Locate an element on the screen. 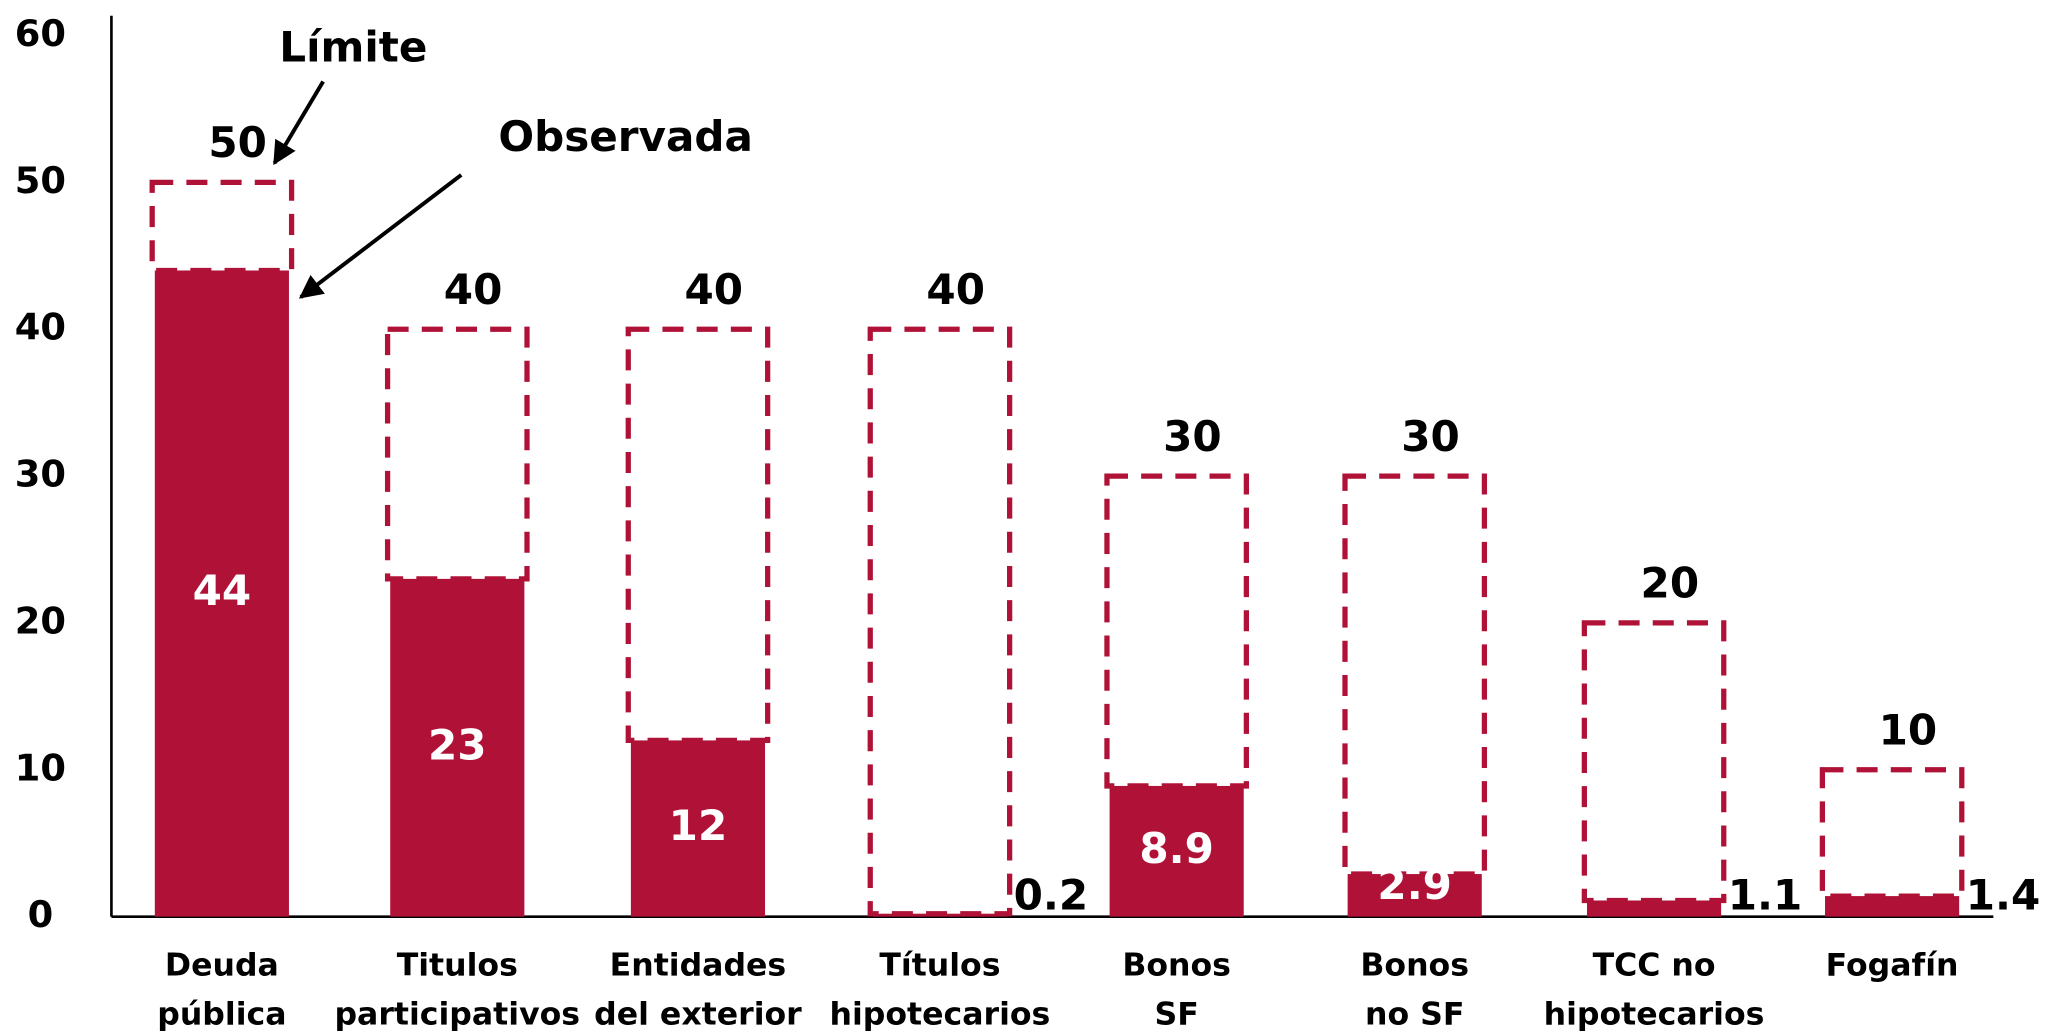 The width and height of the screenshot is (2064, 1035). x-tick-label: no SF is located at coordinates (1414, 1014).